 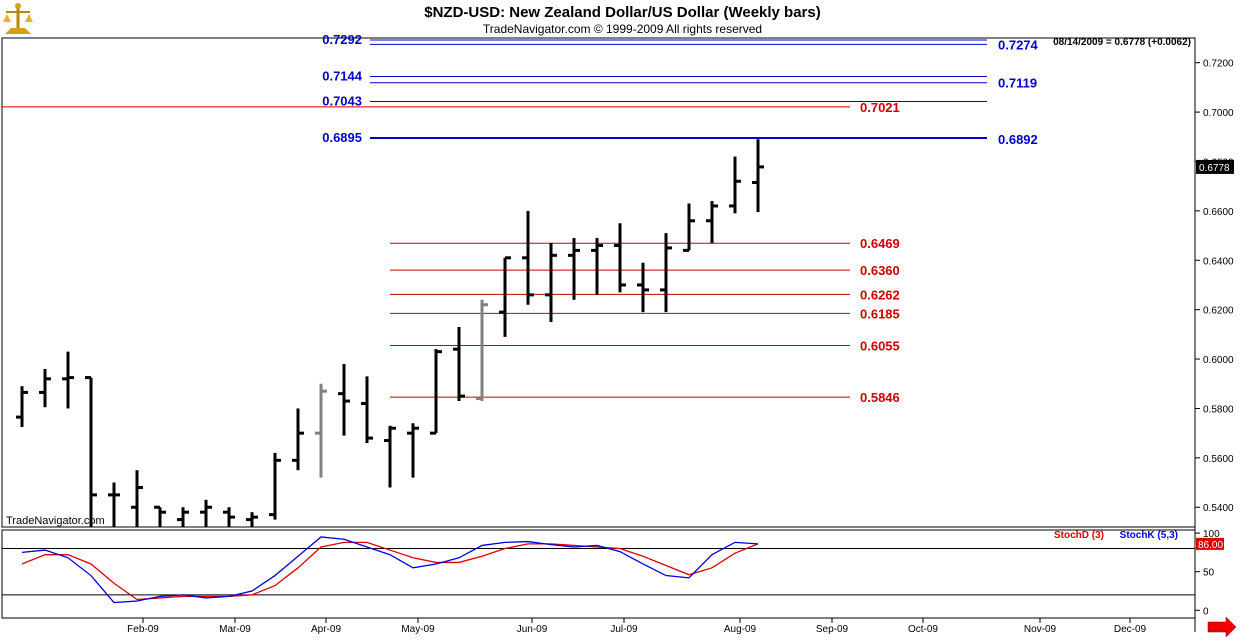 I want to click on level-label-right: 0.6055, so click(x=880, y=345).